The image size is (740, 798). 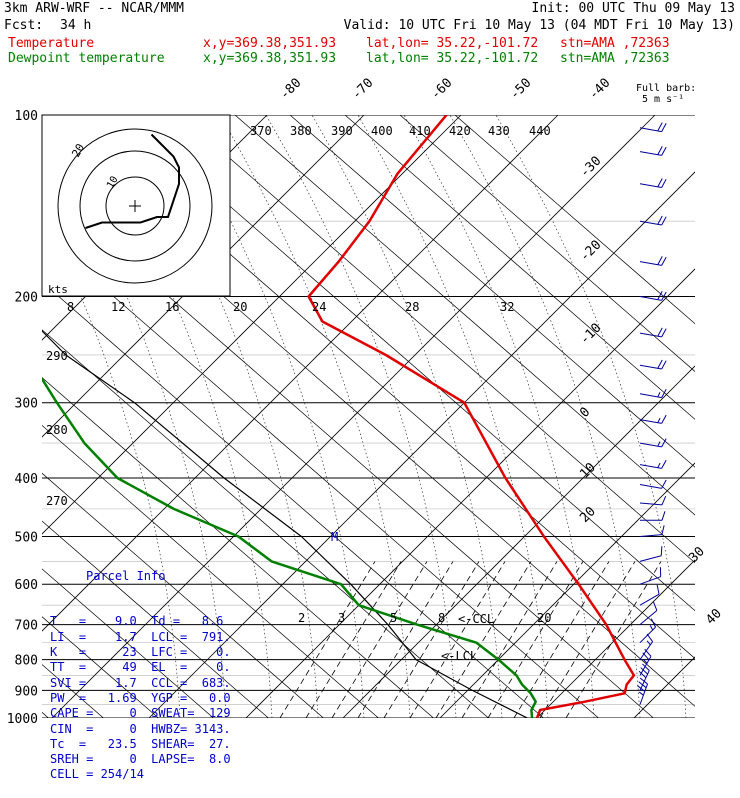 I want to click on legend-temperature-label: Temperature, so click(x=51, y=43).